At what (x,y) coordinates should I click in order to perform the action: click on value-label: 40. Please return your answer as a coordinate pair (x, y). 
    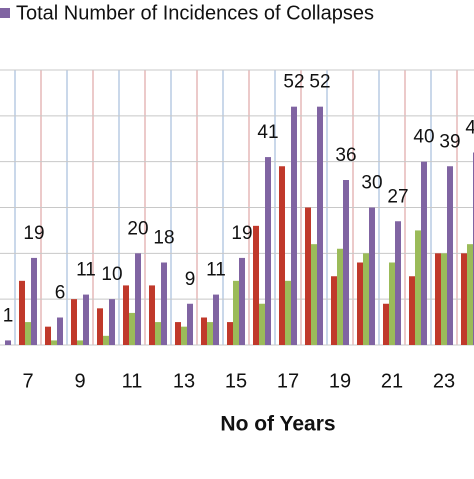
    Looking at the image, I should click on (423, 137).